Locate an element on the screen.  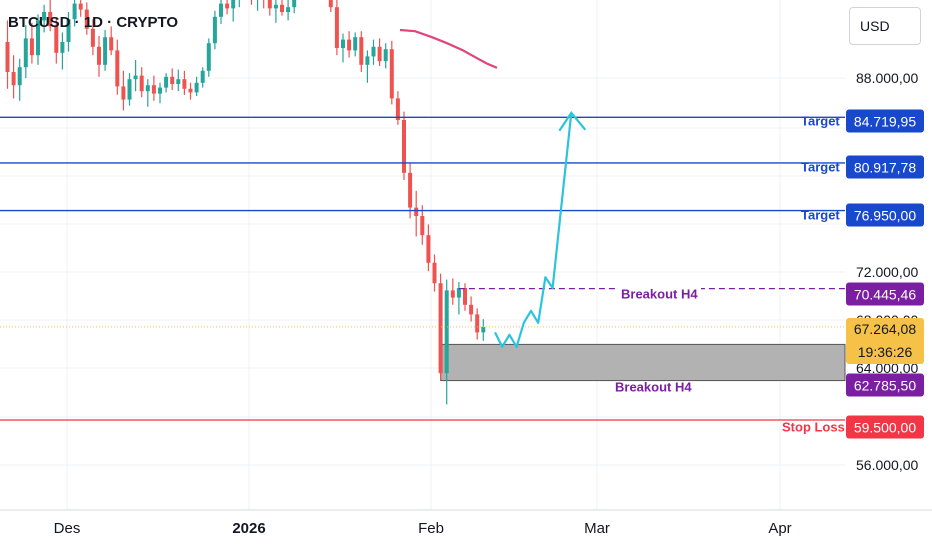
current-price-badge: 67.264,08 19:36:26 is located at coordinates (885, 341).